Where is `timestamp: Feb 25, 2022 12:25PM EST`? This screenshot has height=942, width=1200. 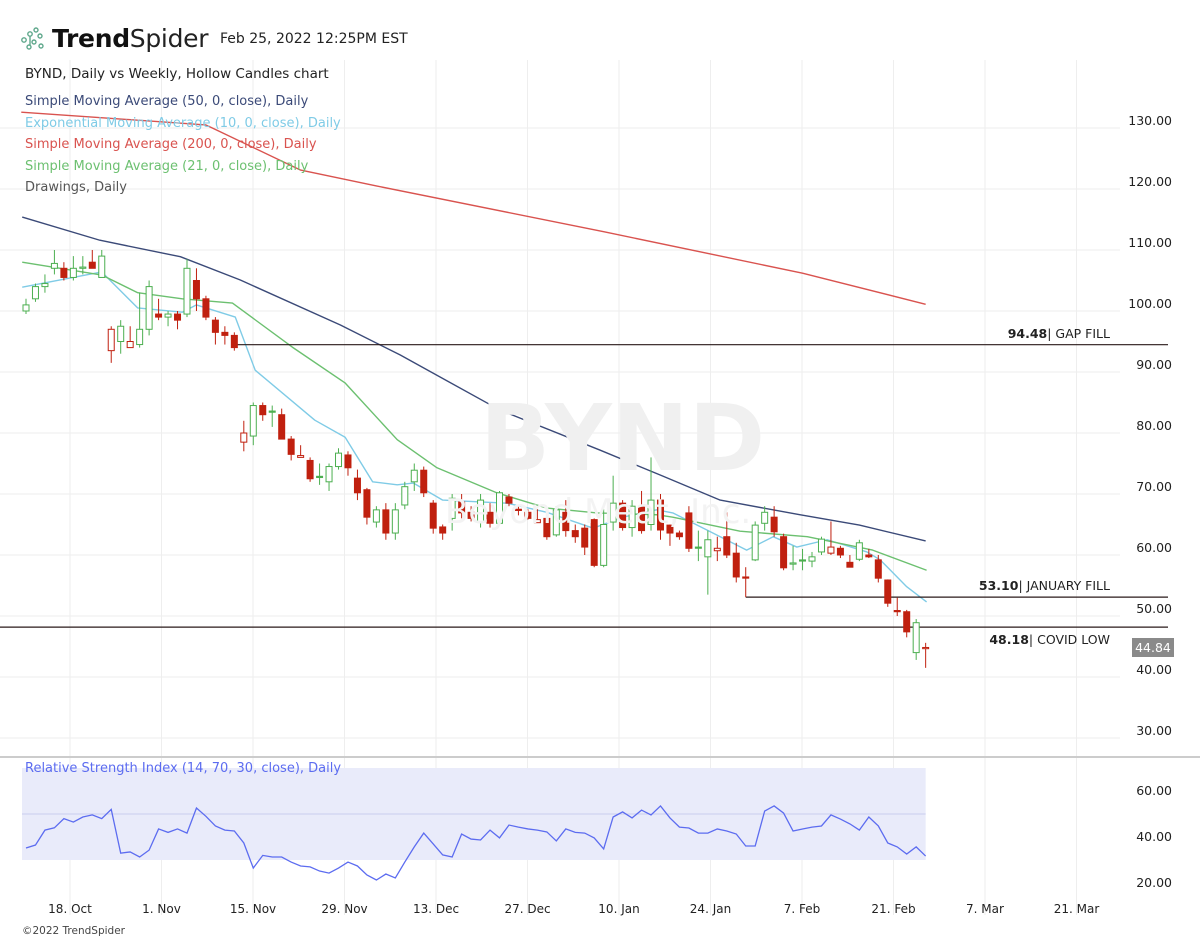
timestamp: Feb 25, 2022 12:25PM EST is located at coordinates (314, 39).